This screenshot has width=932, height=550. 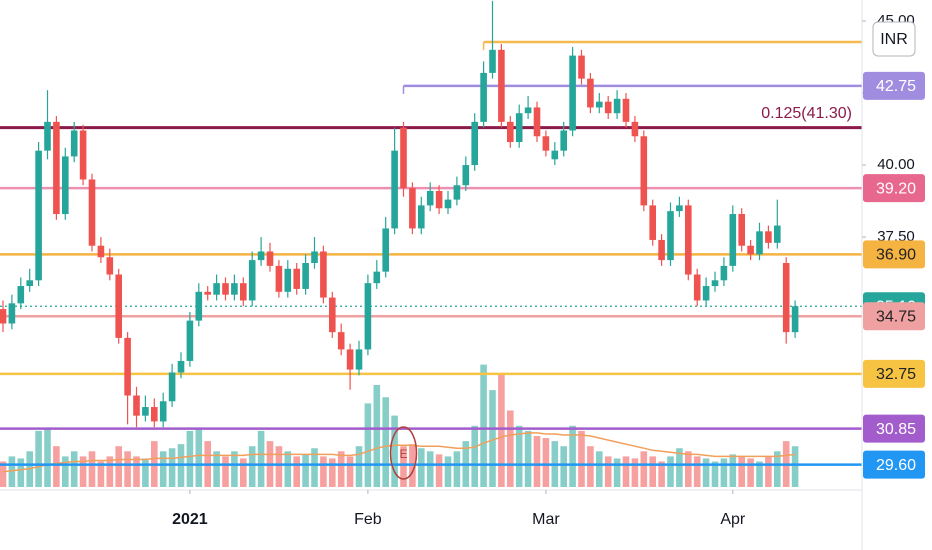 I want to click on price-label: 30.85, so click(x=896, y=429).